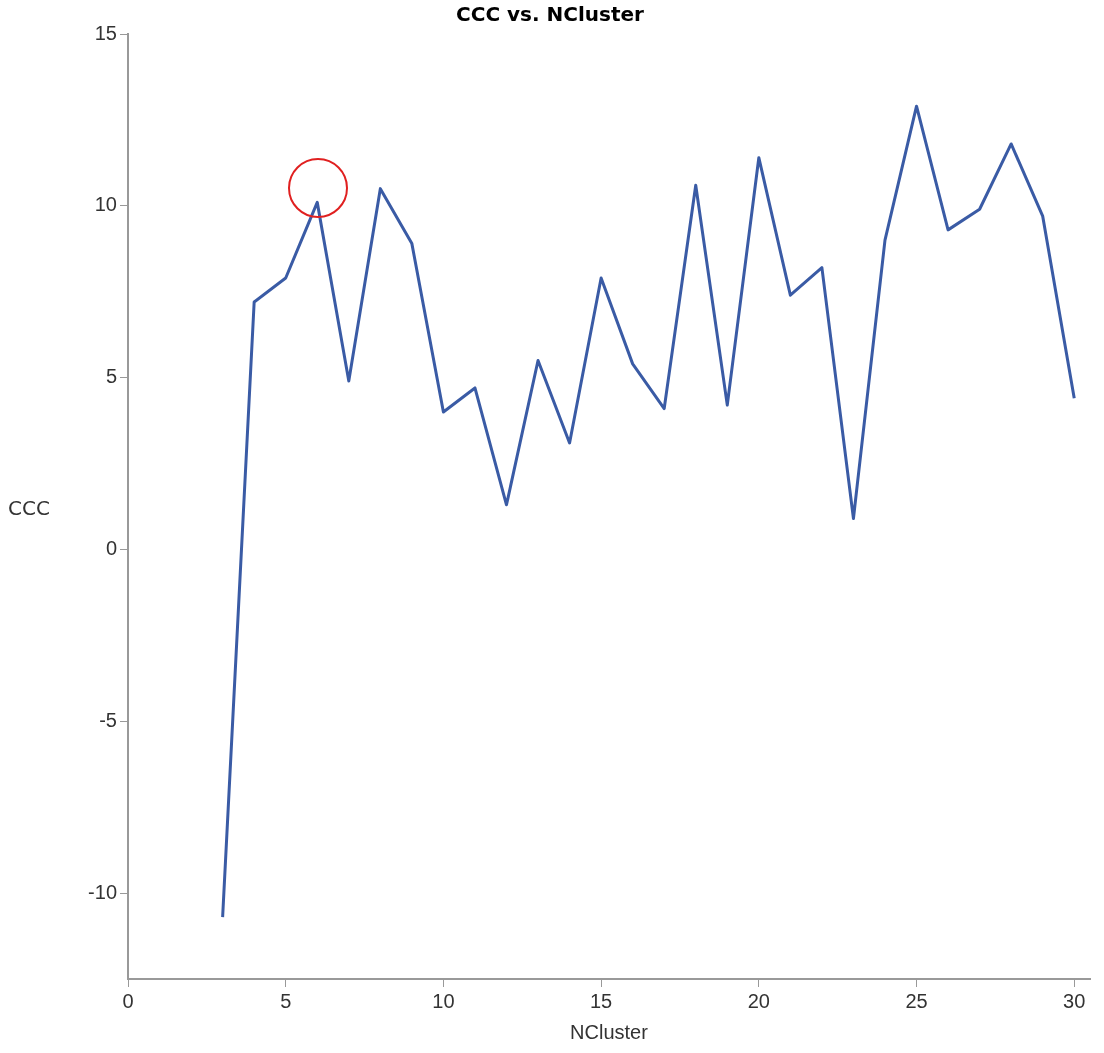 This screenshot has width=1104, height=1053. What do you see at coordinates (916, 1000) in the screenshot?
I see `x-tick-label: 25` at bounding box center [916, 1000].